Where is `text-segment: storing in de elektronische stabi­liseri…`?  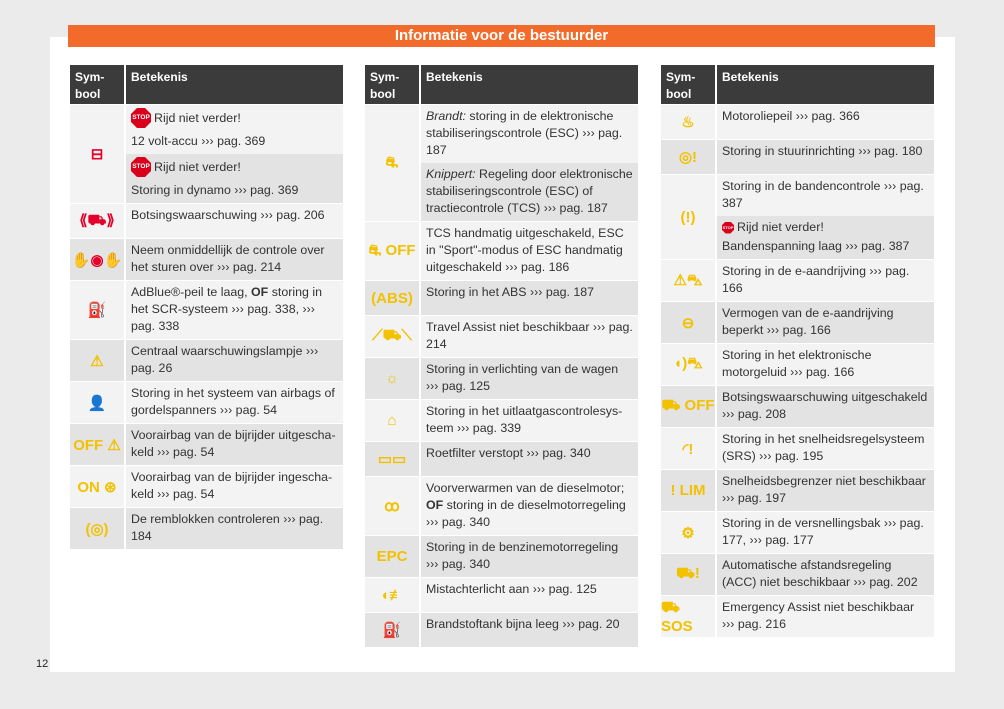
text-segment: storing in de elektronische stabi­liseri… is located at coordinates (524, 133).